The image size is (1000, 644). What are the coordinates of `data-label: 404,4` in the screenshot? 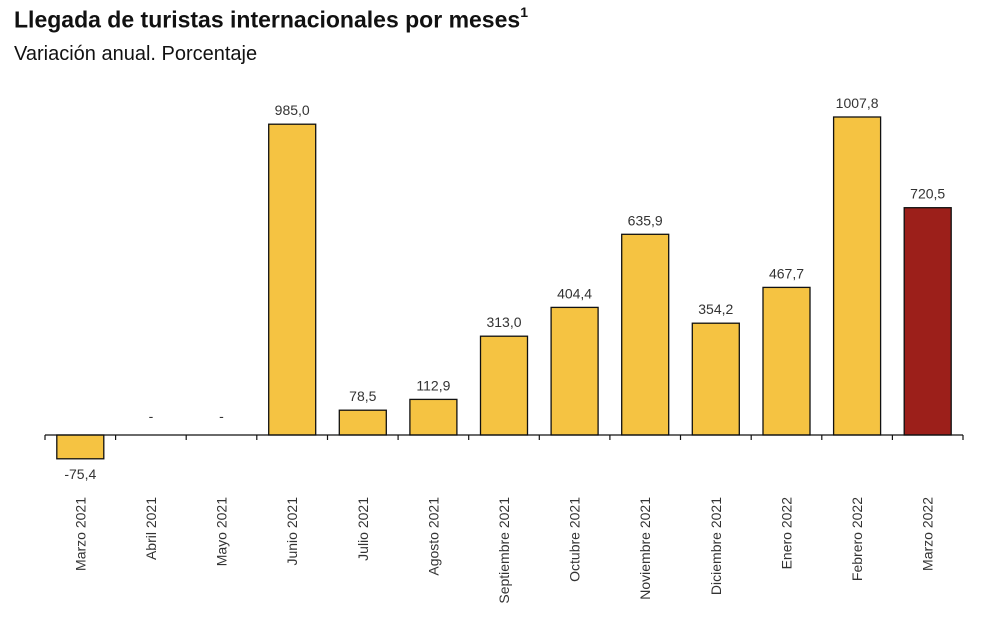 It's located at (574, 293).